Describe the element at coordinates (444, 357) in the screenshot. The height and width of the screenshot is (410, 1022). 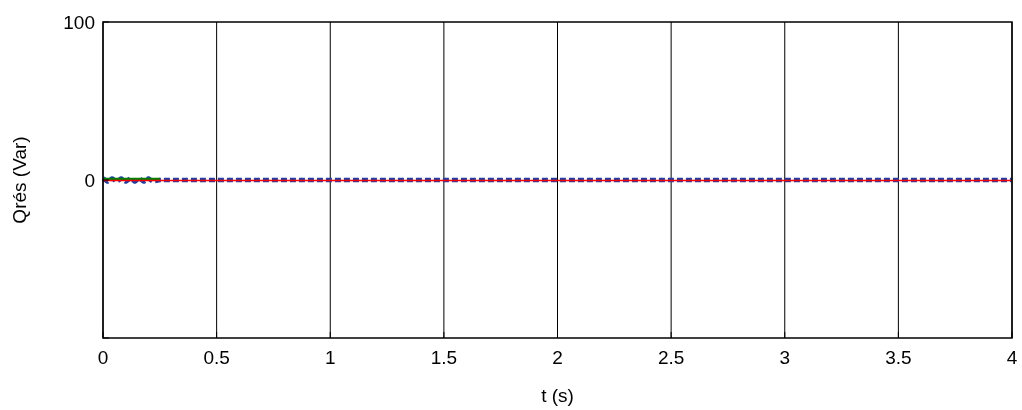
I see `x-tick-label: 1.5` at that location.